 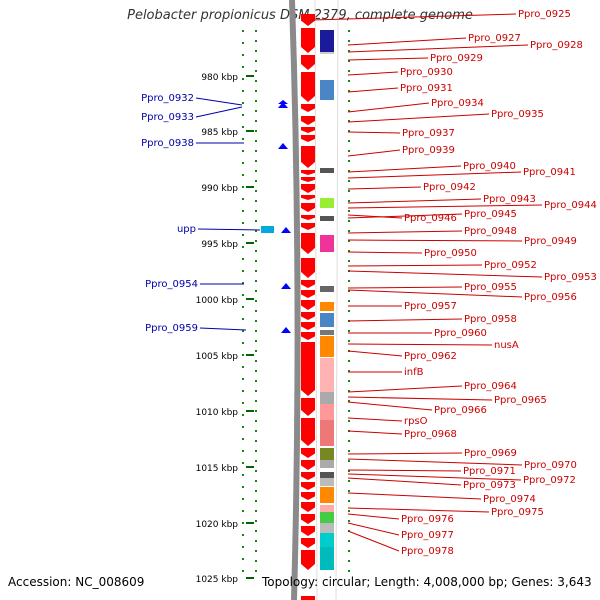 I want to click on gene-label: Ppro_0959, so click(x=171, y=328).